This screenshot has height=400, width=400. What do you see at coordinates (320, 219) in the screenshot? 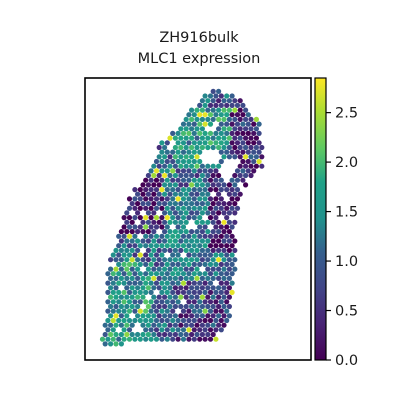
I see `colorbar` at bounding box center [320, 219].